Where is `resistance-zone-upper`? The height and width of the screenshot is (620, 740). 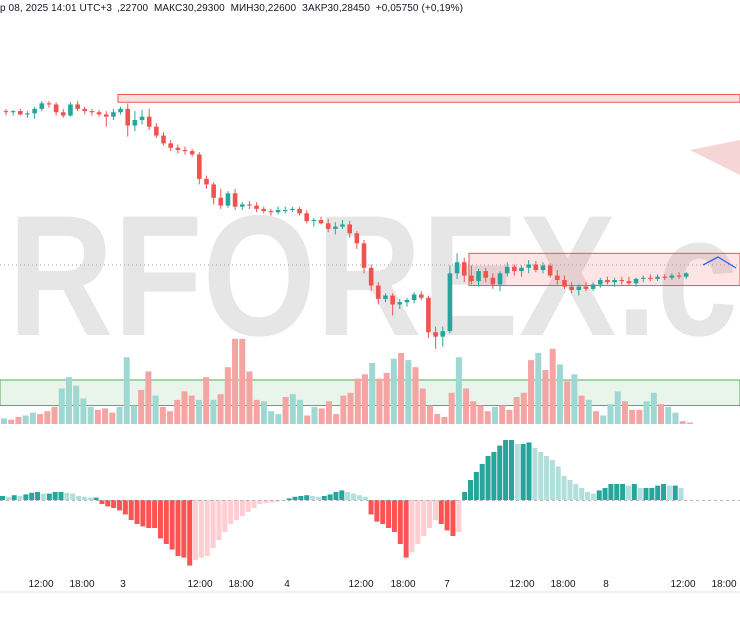
resistance-zone-upper is located at coordinates (428, 98).